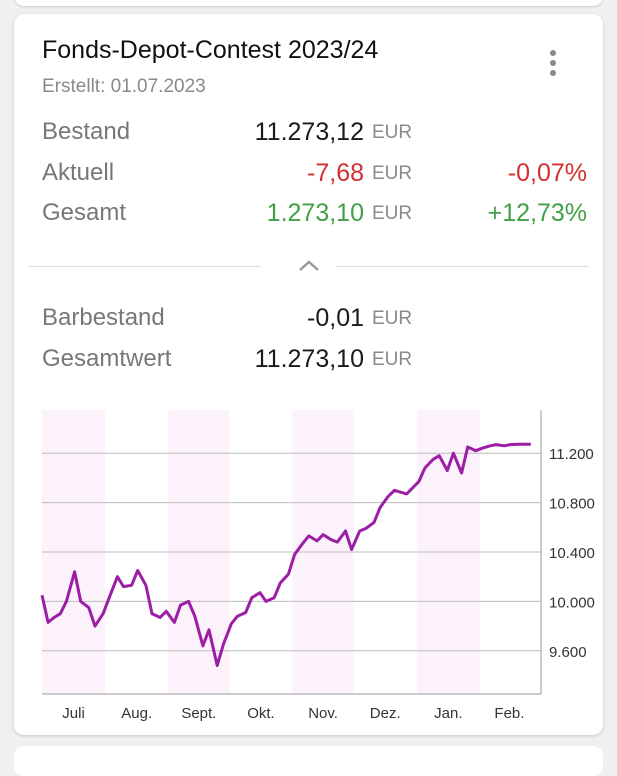 Image resolution: width=617 pixels, height=776 pixels. What do you see at coordinates (568, 652) in the screenshot?
I see `y-tick-label: 9.600` at bounding box center [568, 652].